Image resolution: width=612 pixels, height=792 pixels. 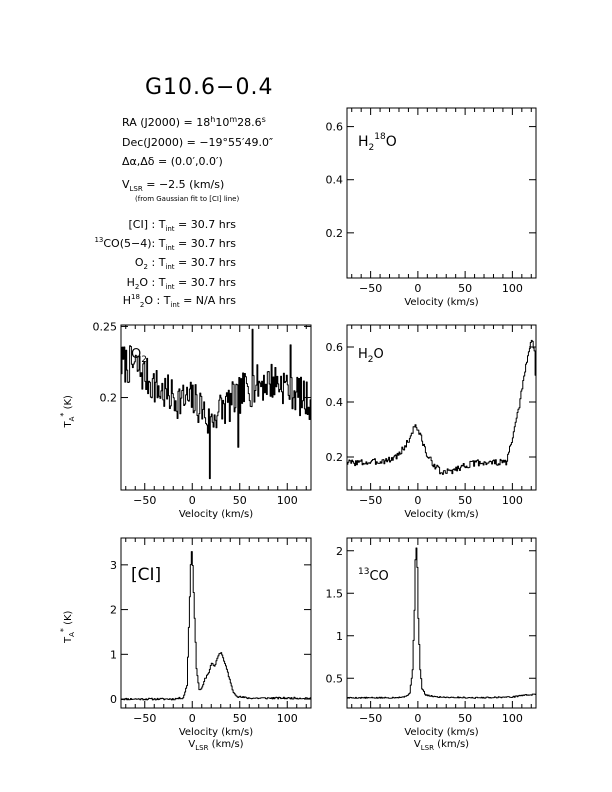 I want to click on species-label: H2O, so click(x=371, y=356).